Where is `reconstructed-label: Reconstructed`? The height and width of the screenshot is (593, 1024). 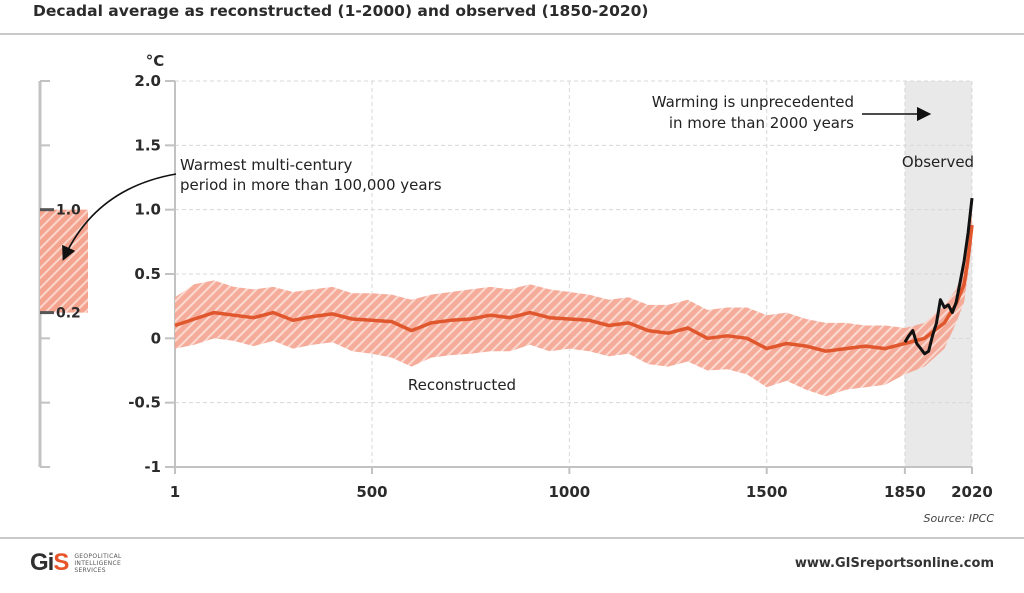
reconstructed-label: Reconstructed is located at coordinates (462, 385).